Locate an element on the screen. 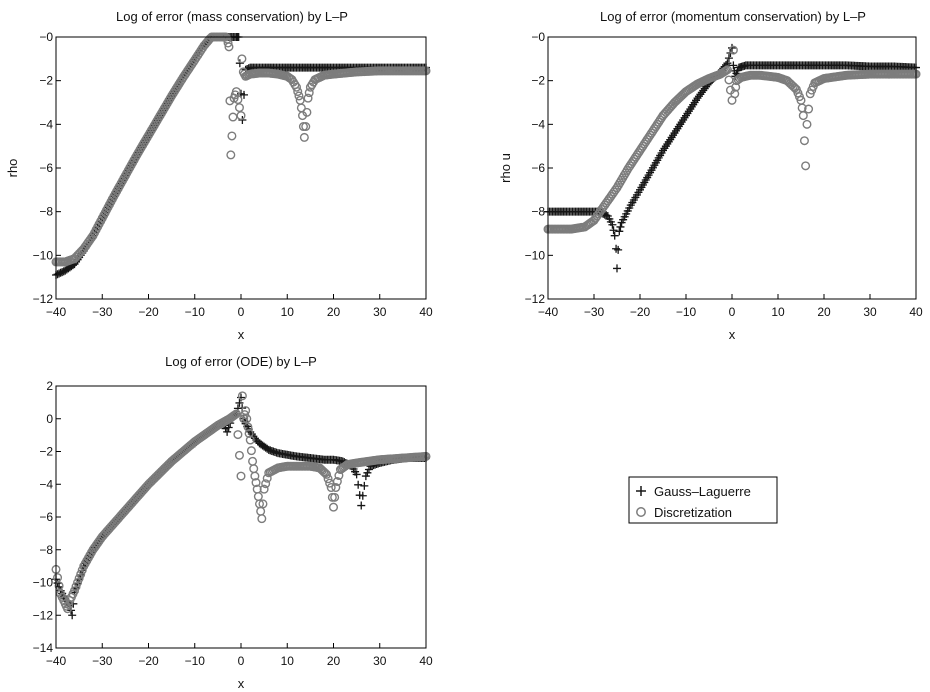 Image resolution: width=930 pixels, height=692 pixels. x-axis-label: x is located at coordinates (732, 334).